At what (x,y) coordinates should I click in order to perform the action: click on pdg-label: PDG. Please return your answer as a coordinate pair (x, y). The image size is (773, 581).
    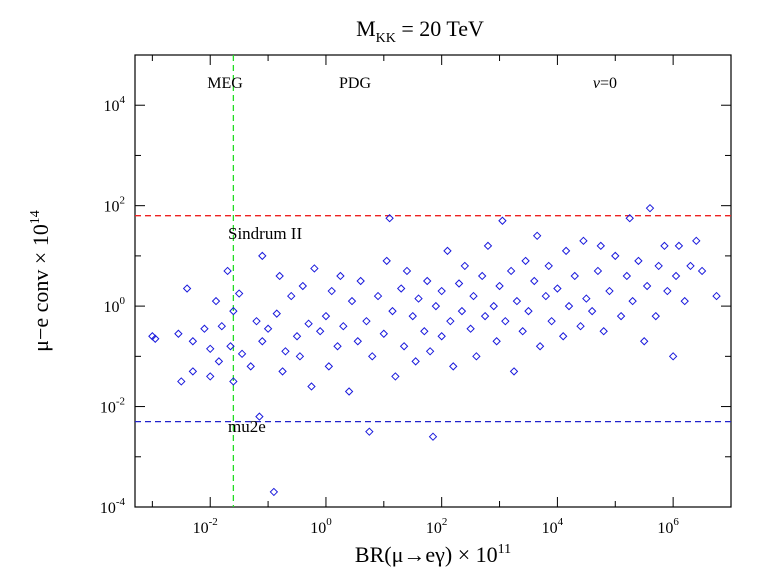
    Looking at the image, I should click on (355, 83).